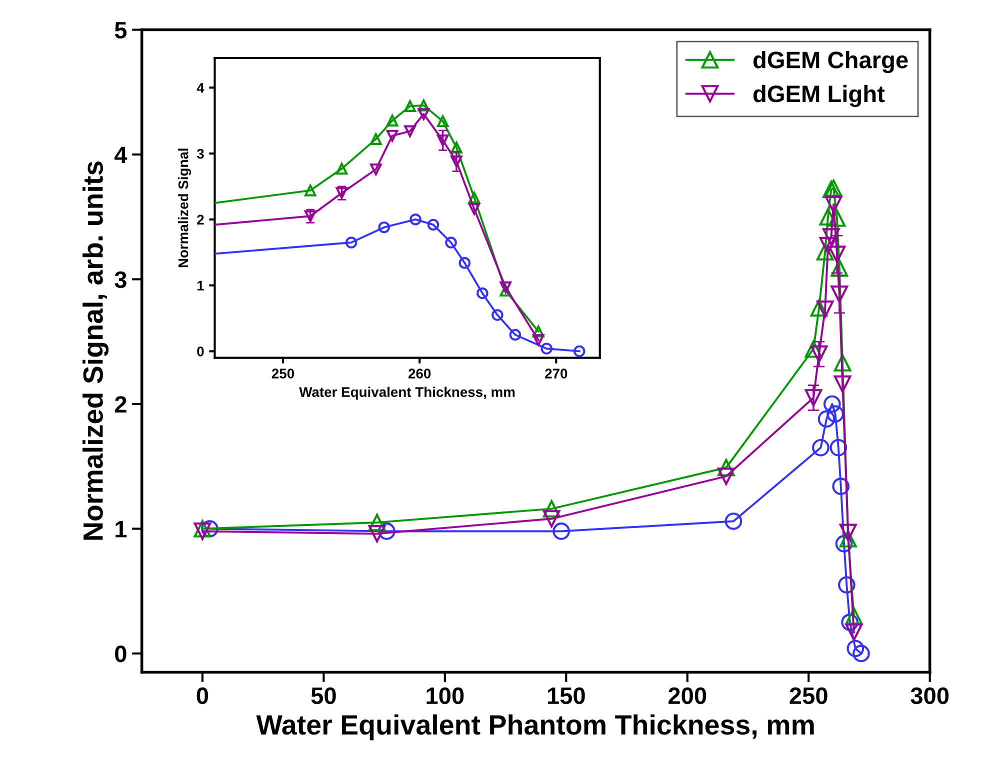 This screenshot has width=985, height=763. Describe the element at coordinates (419, 373) in the screenshot. I see `x-tick-label: 260` at that location.